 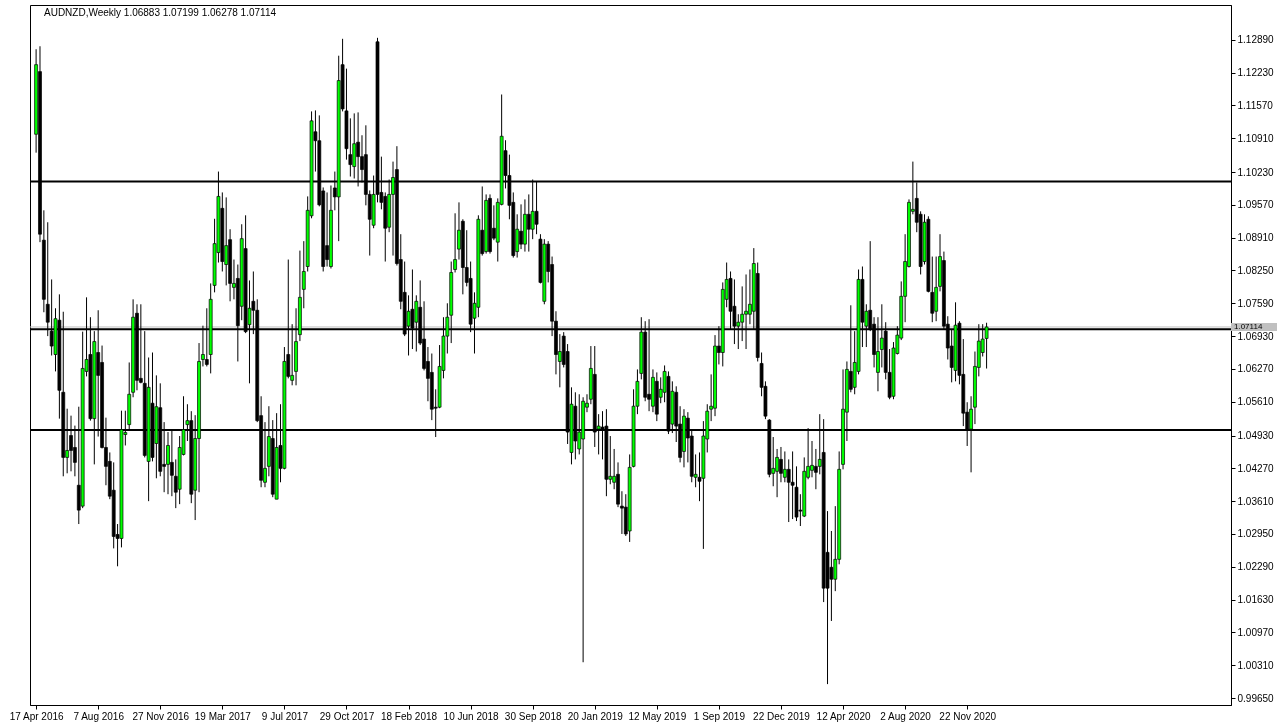 I want to click on x-tick-label: 17 Apr 2016, so click(x=37, y=716).